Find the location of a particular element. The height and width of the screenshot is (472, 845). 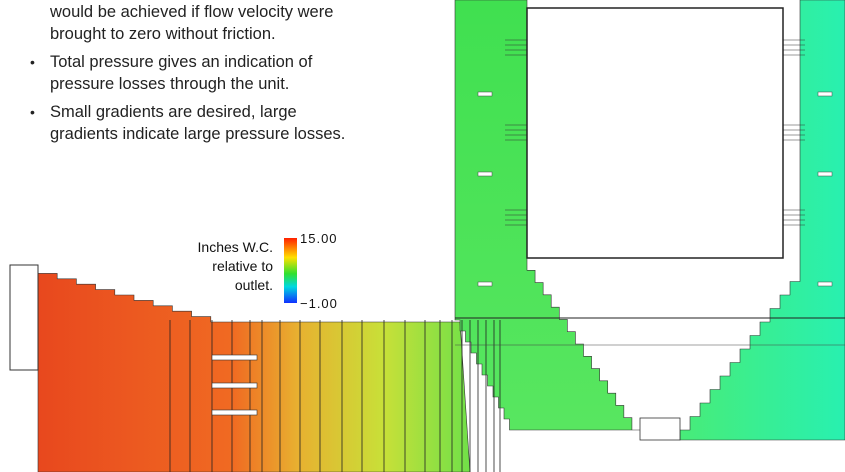

legend-min: −1.00 is located at coordinates (319, 303).